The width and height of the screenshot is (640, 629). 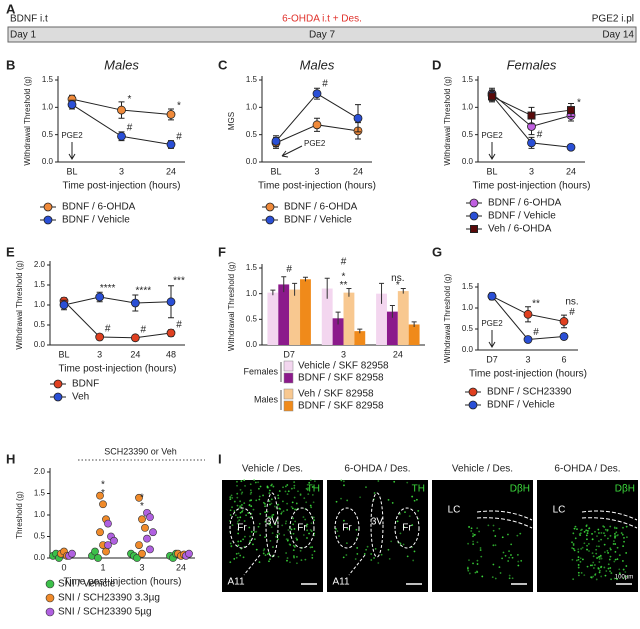 I want to click on panel-letter: D, so click(x=436, y=64).